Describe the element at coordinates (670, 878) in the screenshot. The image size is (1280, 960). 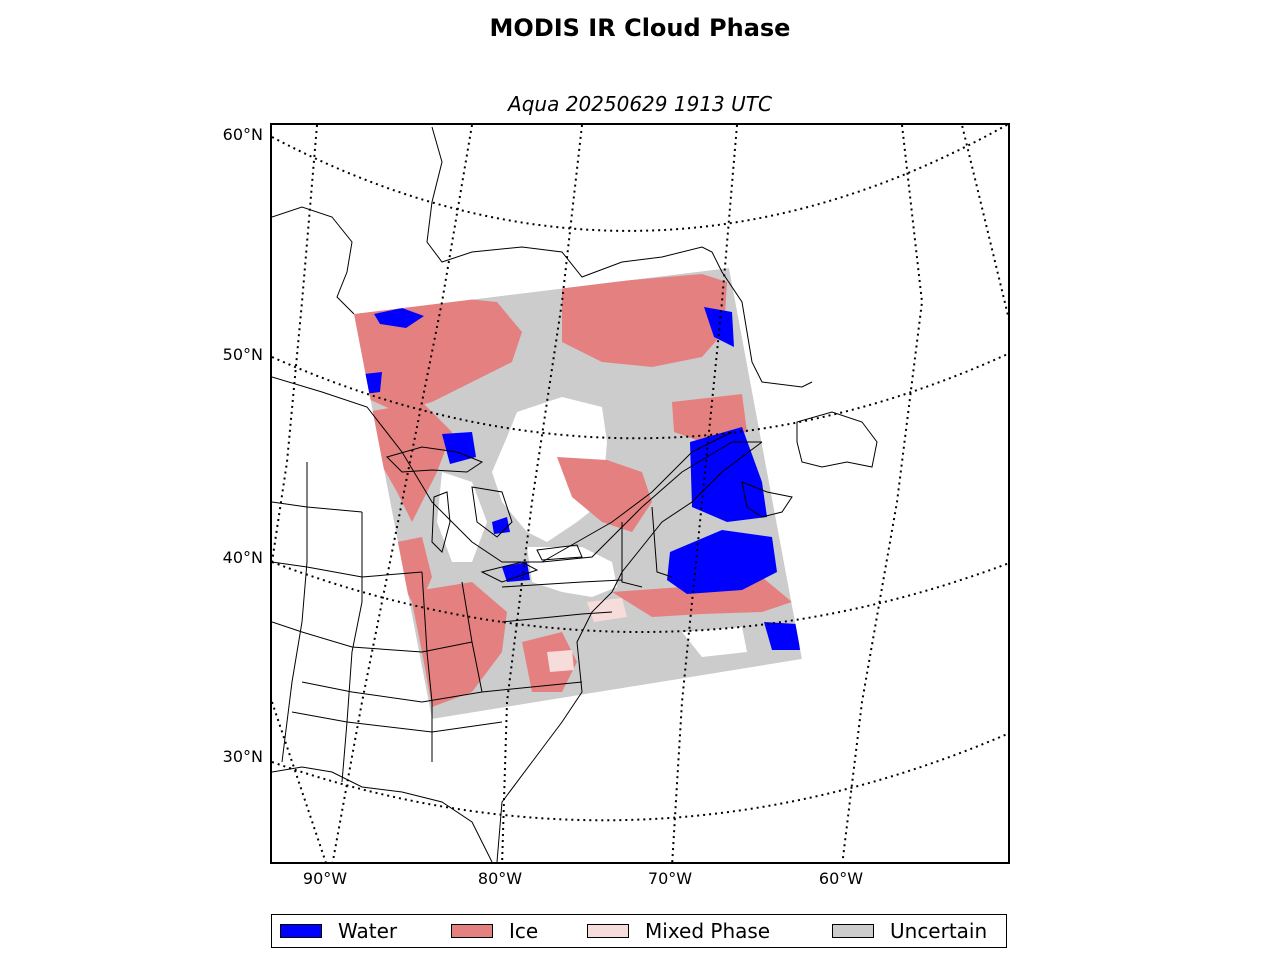
I see `lon-label-70w: 70°W` at that location.